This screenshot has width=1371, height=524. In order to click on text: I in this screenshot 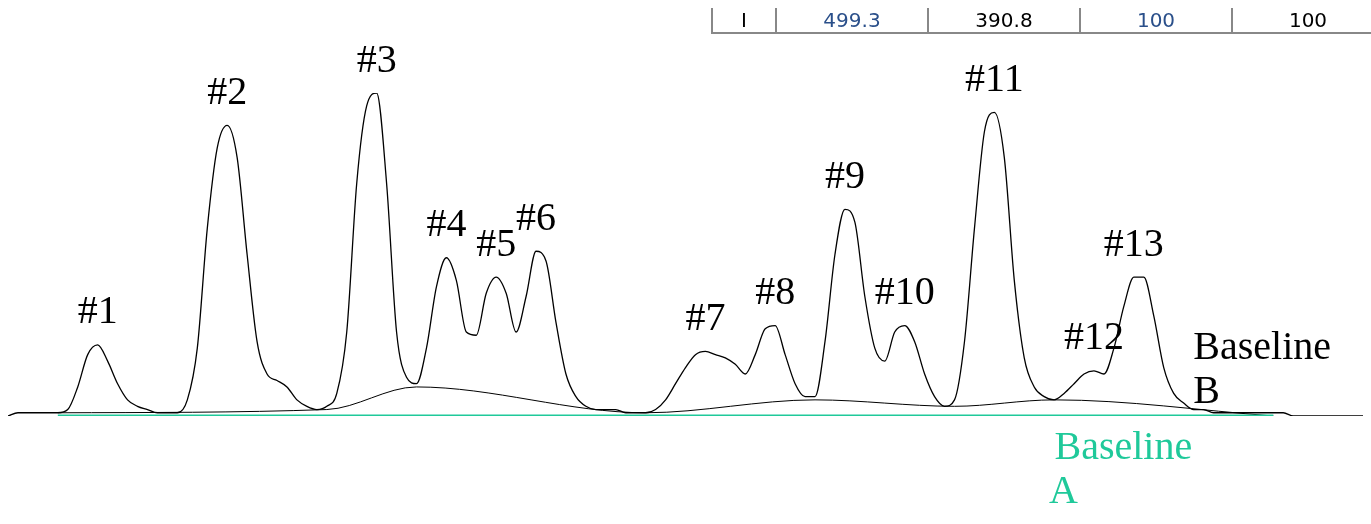, I will do `click(745, 20)`.